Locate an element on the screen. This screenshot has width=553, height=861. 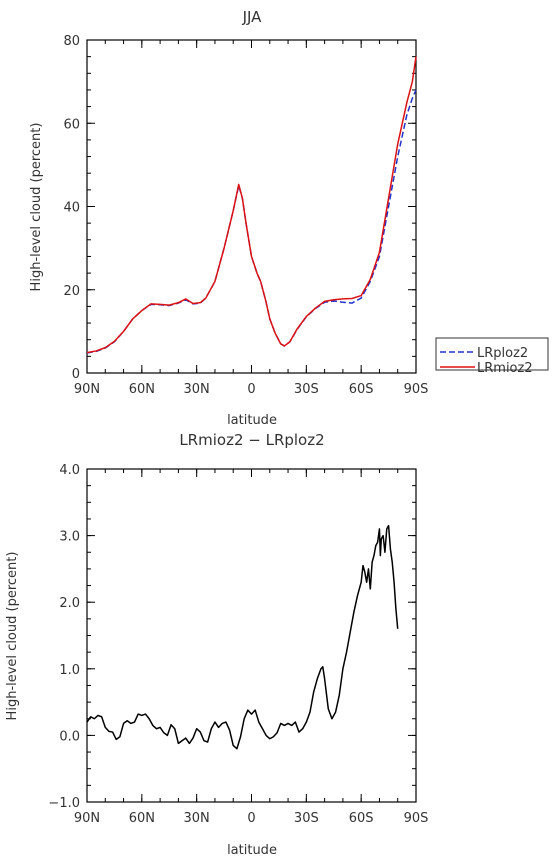
top-y-tick-label: 0 is located at coordinates (76, 374).